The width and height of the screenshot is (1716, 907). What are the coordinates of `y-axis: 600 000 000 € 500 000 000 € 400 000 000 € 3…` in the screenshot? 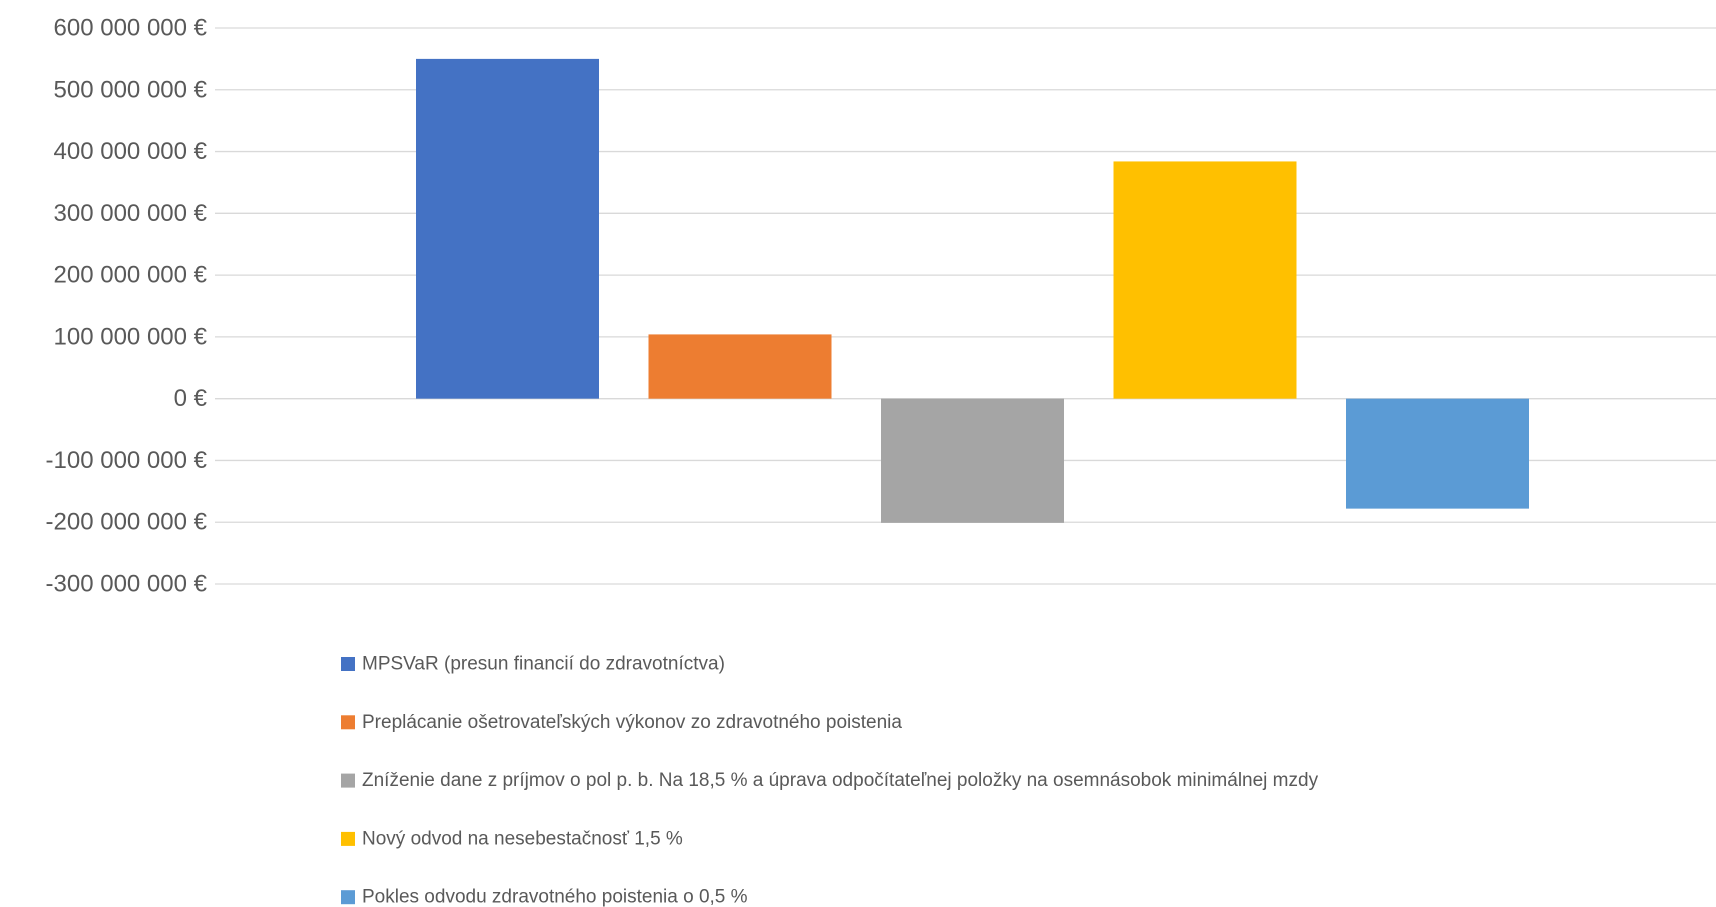 It's located at (127, 306).